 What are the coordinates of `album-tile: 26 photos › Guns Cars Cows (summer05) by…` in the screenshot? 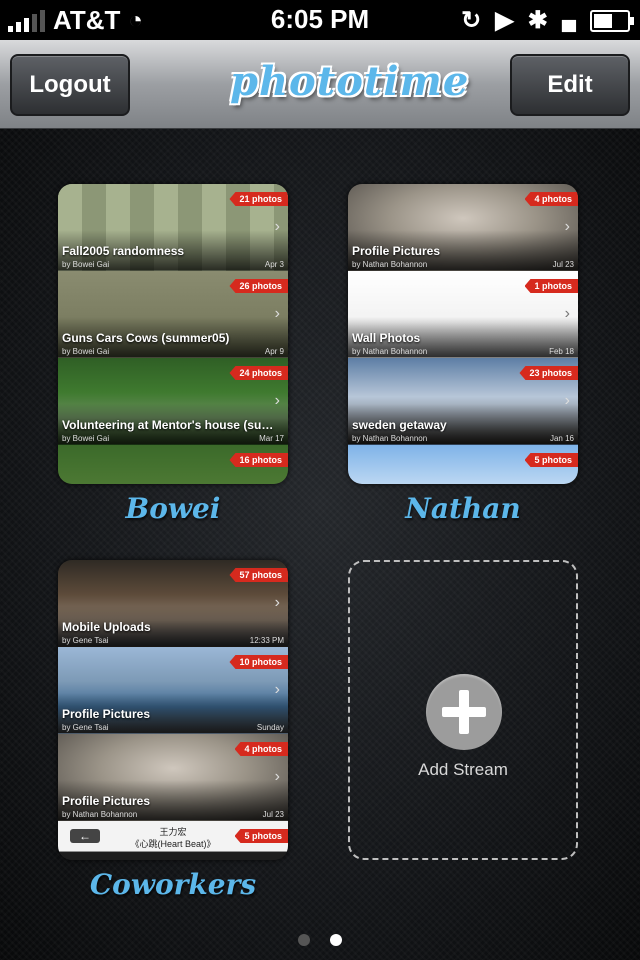 It's located at (173, 314).